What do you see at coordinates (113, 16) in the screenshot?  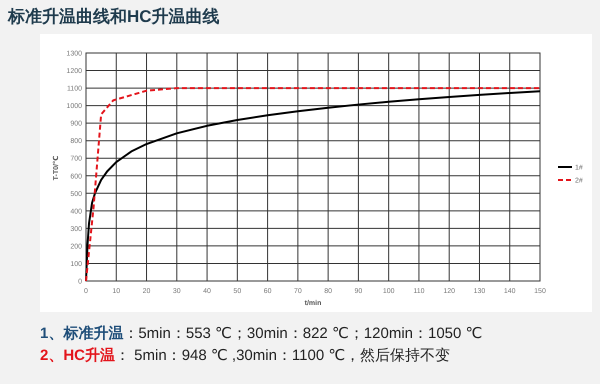 I see `chart-title: 标准升温曲线和HC升温曲线` at bounding box center [113, 16].